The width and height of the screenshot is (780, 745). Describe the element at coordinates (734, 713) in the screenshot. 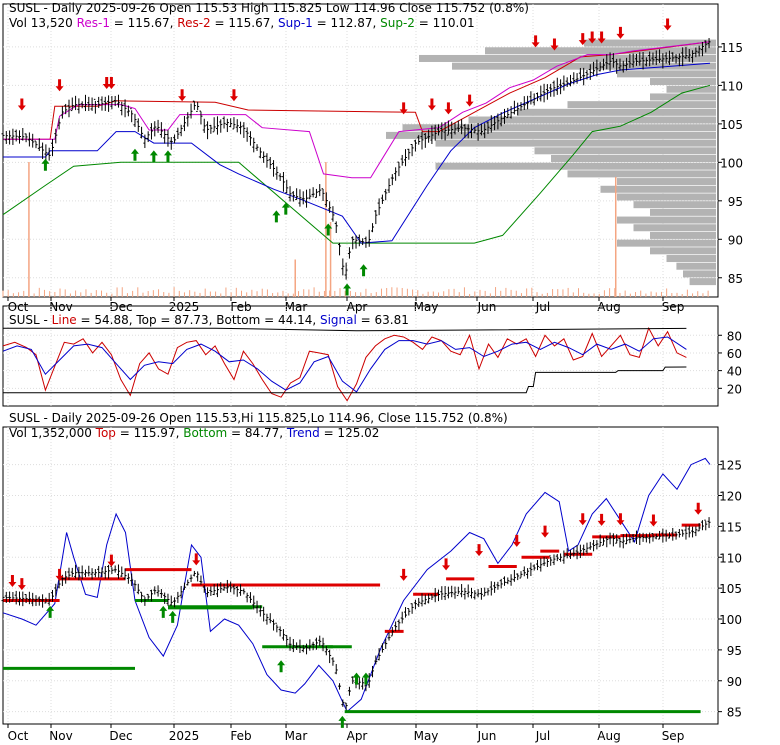

I see `trend-y-tick: 85` at that location.